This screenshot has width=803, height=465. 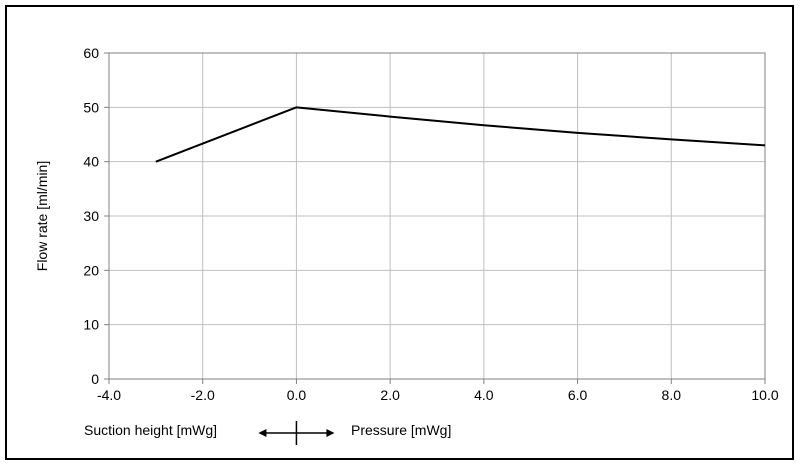 I want to click on direction-arrows, so click(x=296, y=433).